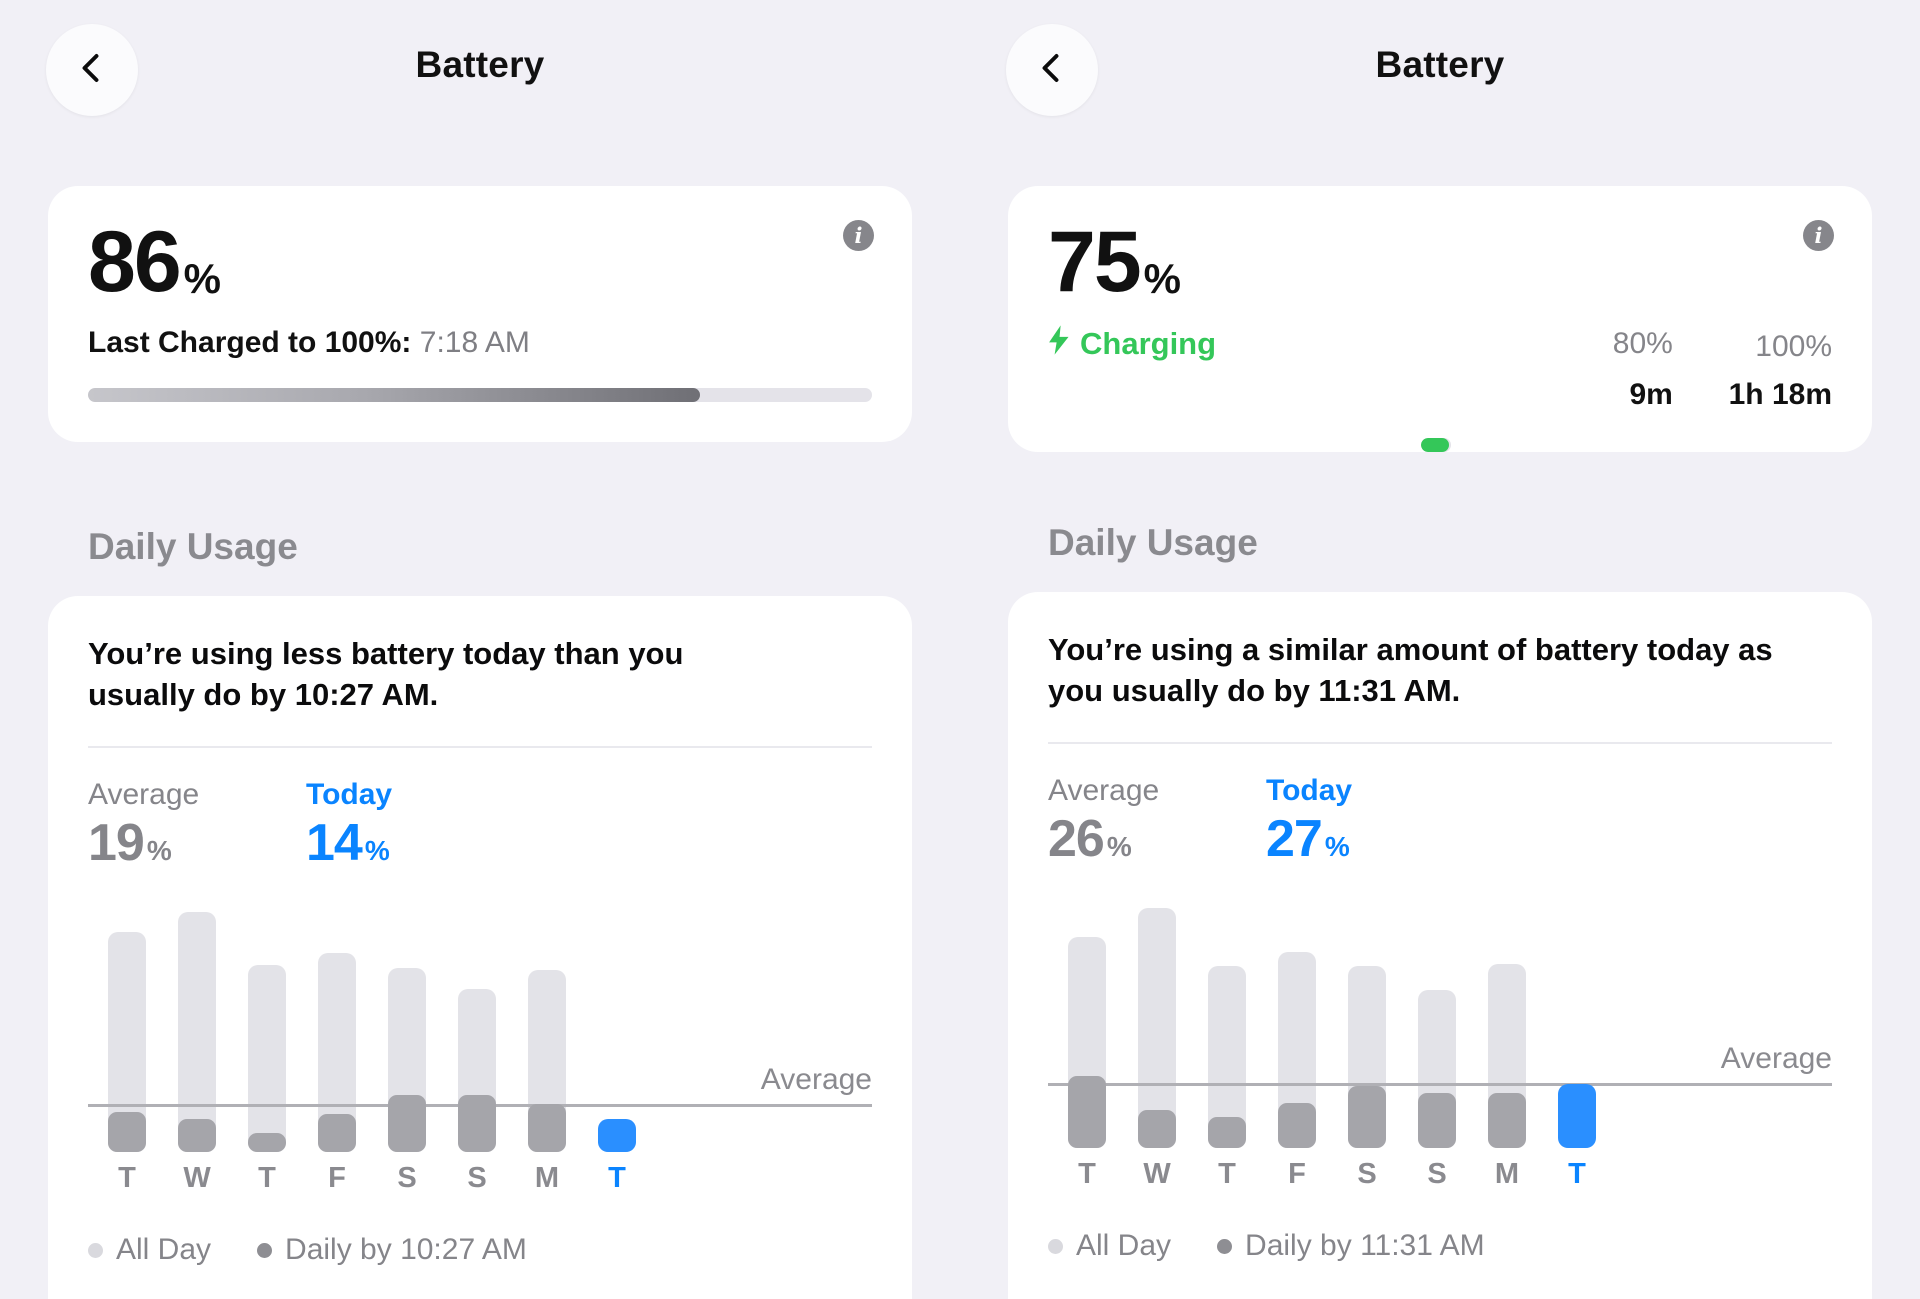  I want to click on milestone-80-label: 80%, so click(1642, 343).